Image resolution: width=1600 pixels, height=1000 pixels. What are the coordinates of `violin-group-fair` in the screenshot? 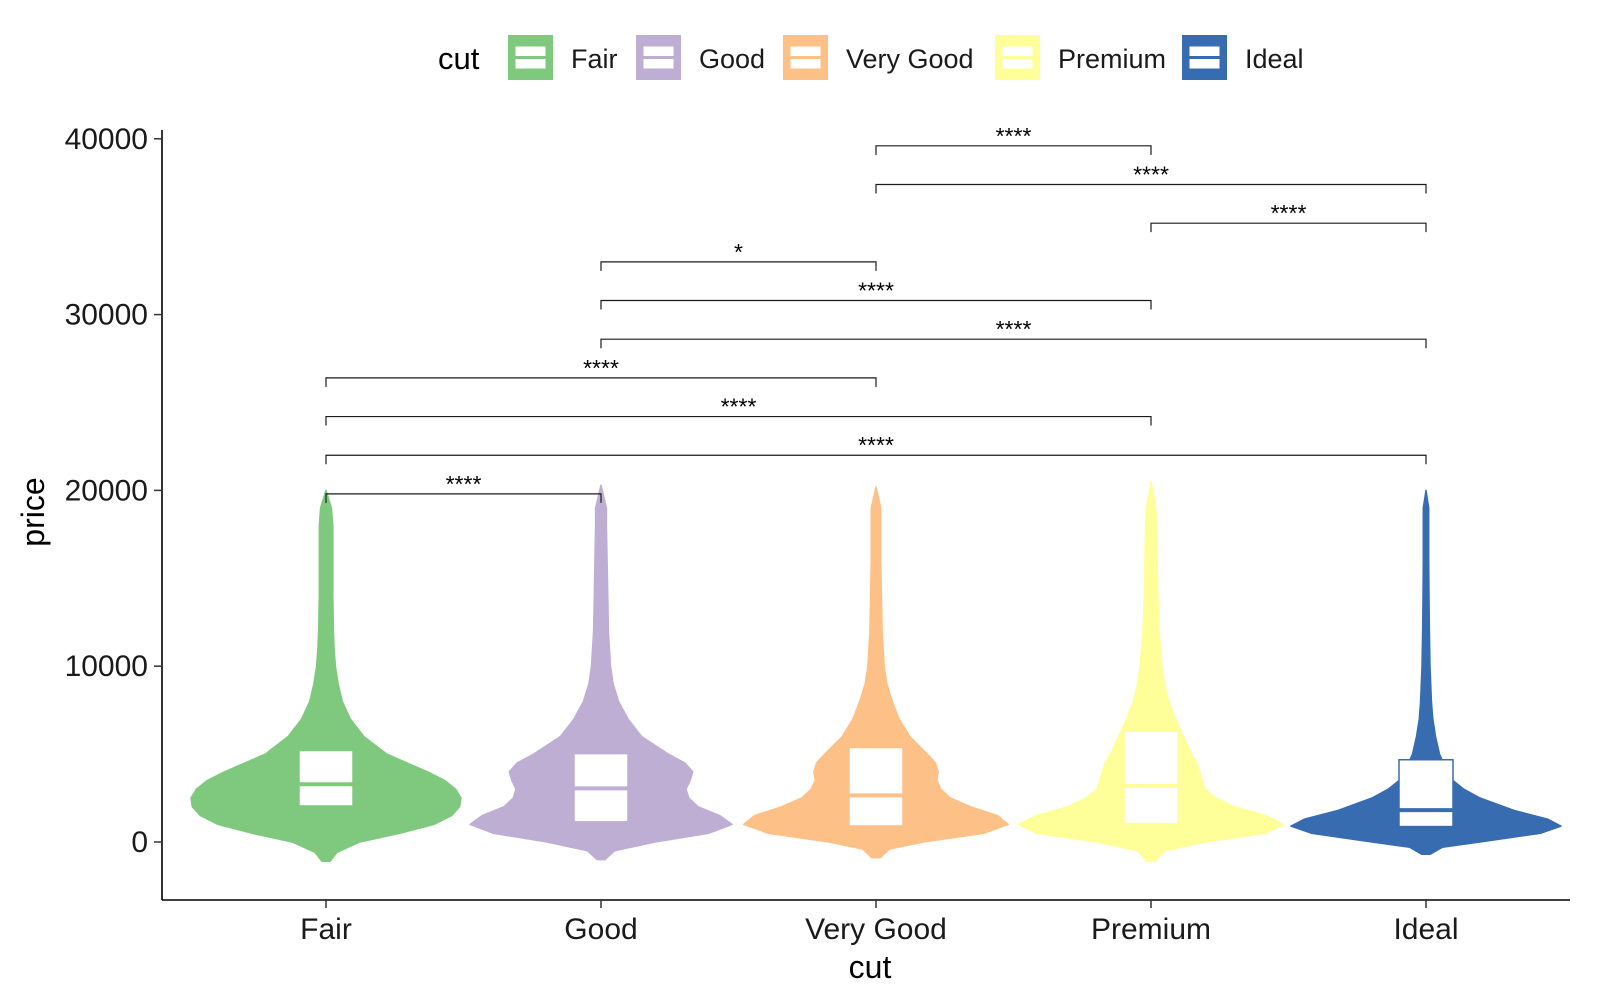 It's located at (326, 676).